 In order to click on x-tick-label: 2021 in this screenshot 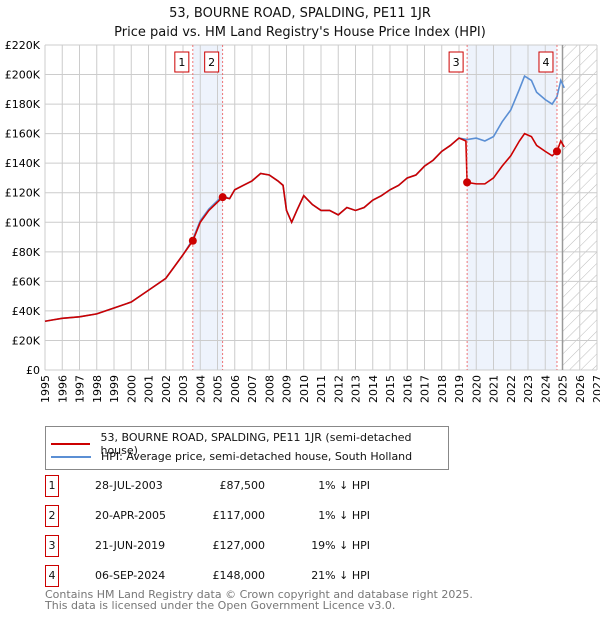, I will do `click(494, 389)`.